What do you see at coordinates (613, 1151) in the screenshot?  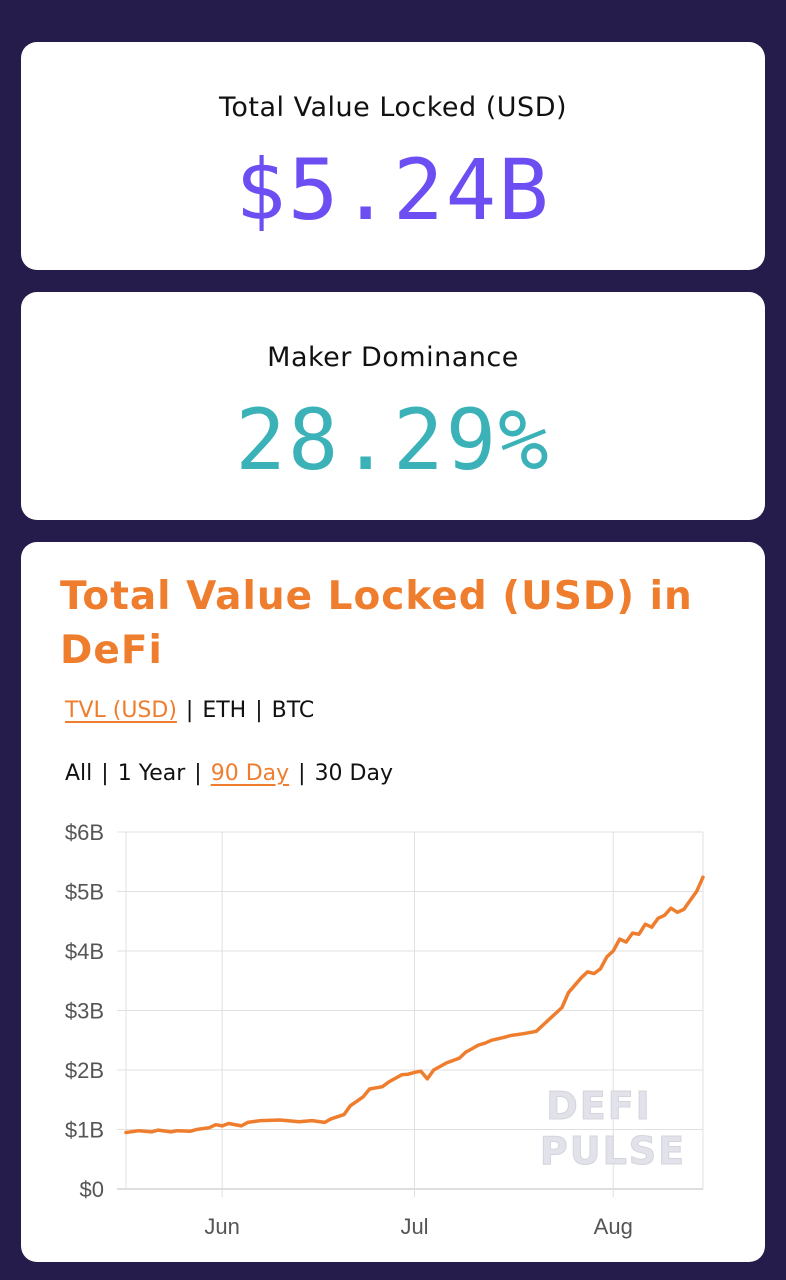 I see `watermark-pulse: PULSE` at bounding box center [613, 1151].